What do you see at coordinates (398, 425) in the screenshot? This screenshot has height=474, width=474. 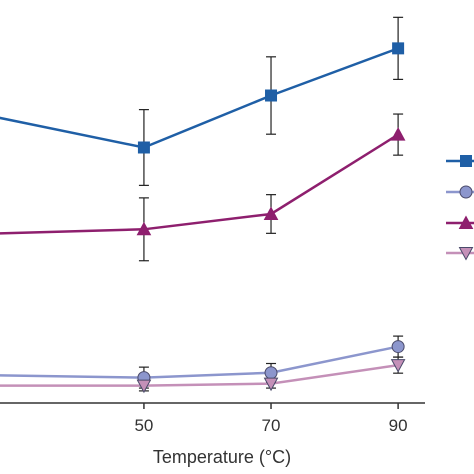 I see `x-tick-label: 90` at bounding box center [398, 425].